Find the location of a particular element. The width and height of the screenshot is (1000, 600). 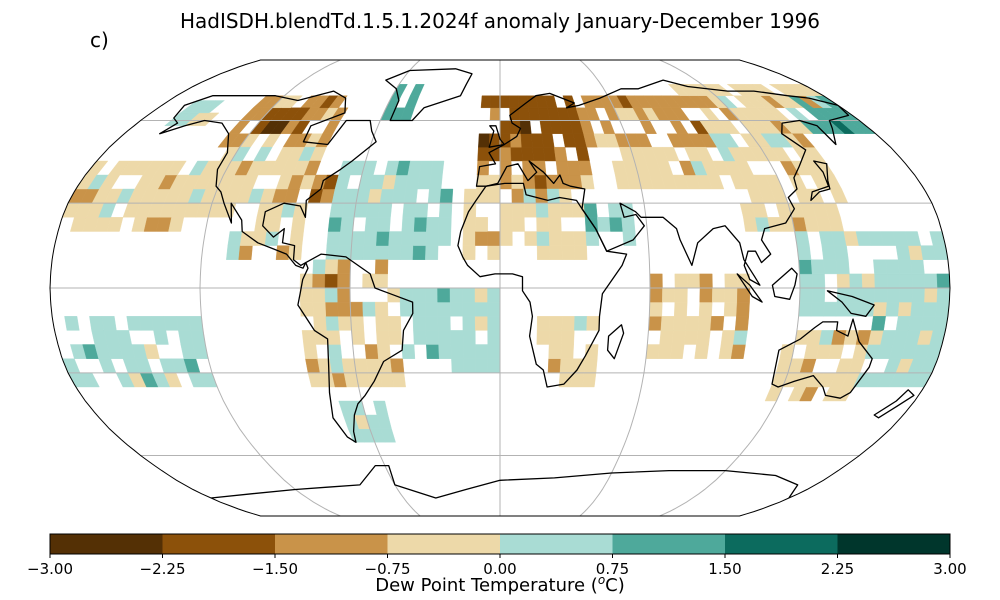

colorbar-tick-label: −3.00 is located at coordinates (50, 569).